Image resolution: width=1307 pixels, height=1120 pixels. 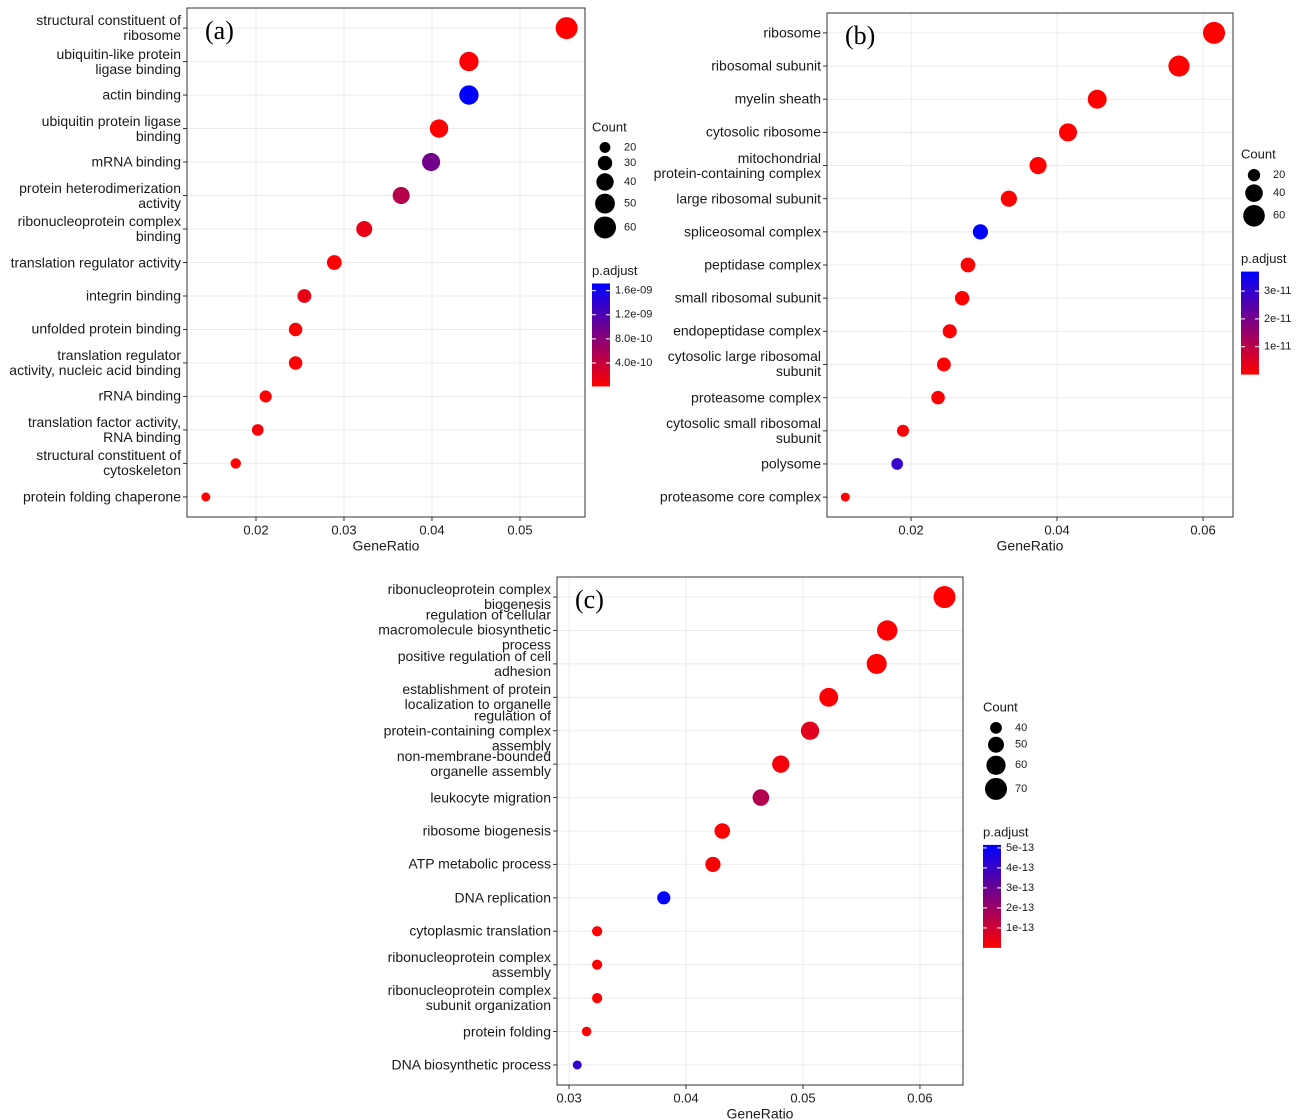 I want to click on y-tick-label: integrin binding, so click(x=133, y=295).